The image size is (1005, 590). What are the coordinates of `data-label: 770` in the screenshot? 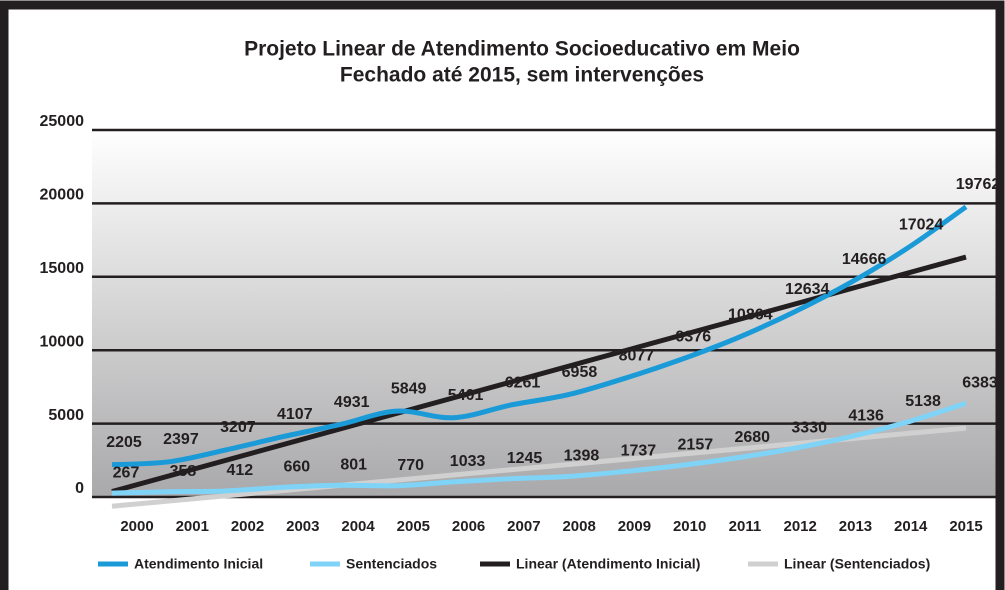 It's located at (410, 465).